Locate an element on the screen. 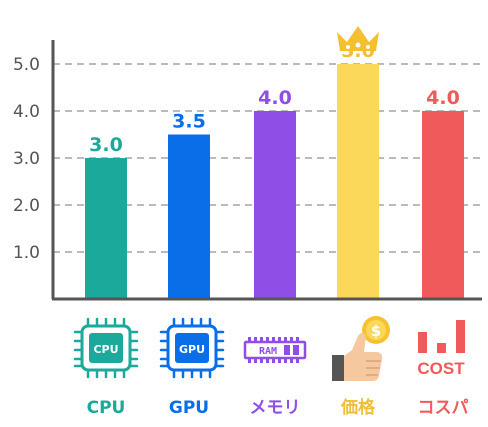 This screenshot has width=488, height=427. y-tick-label: 3.0 is located at coordinates (26, 159).